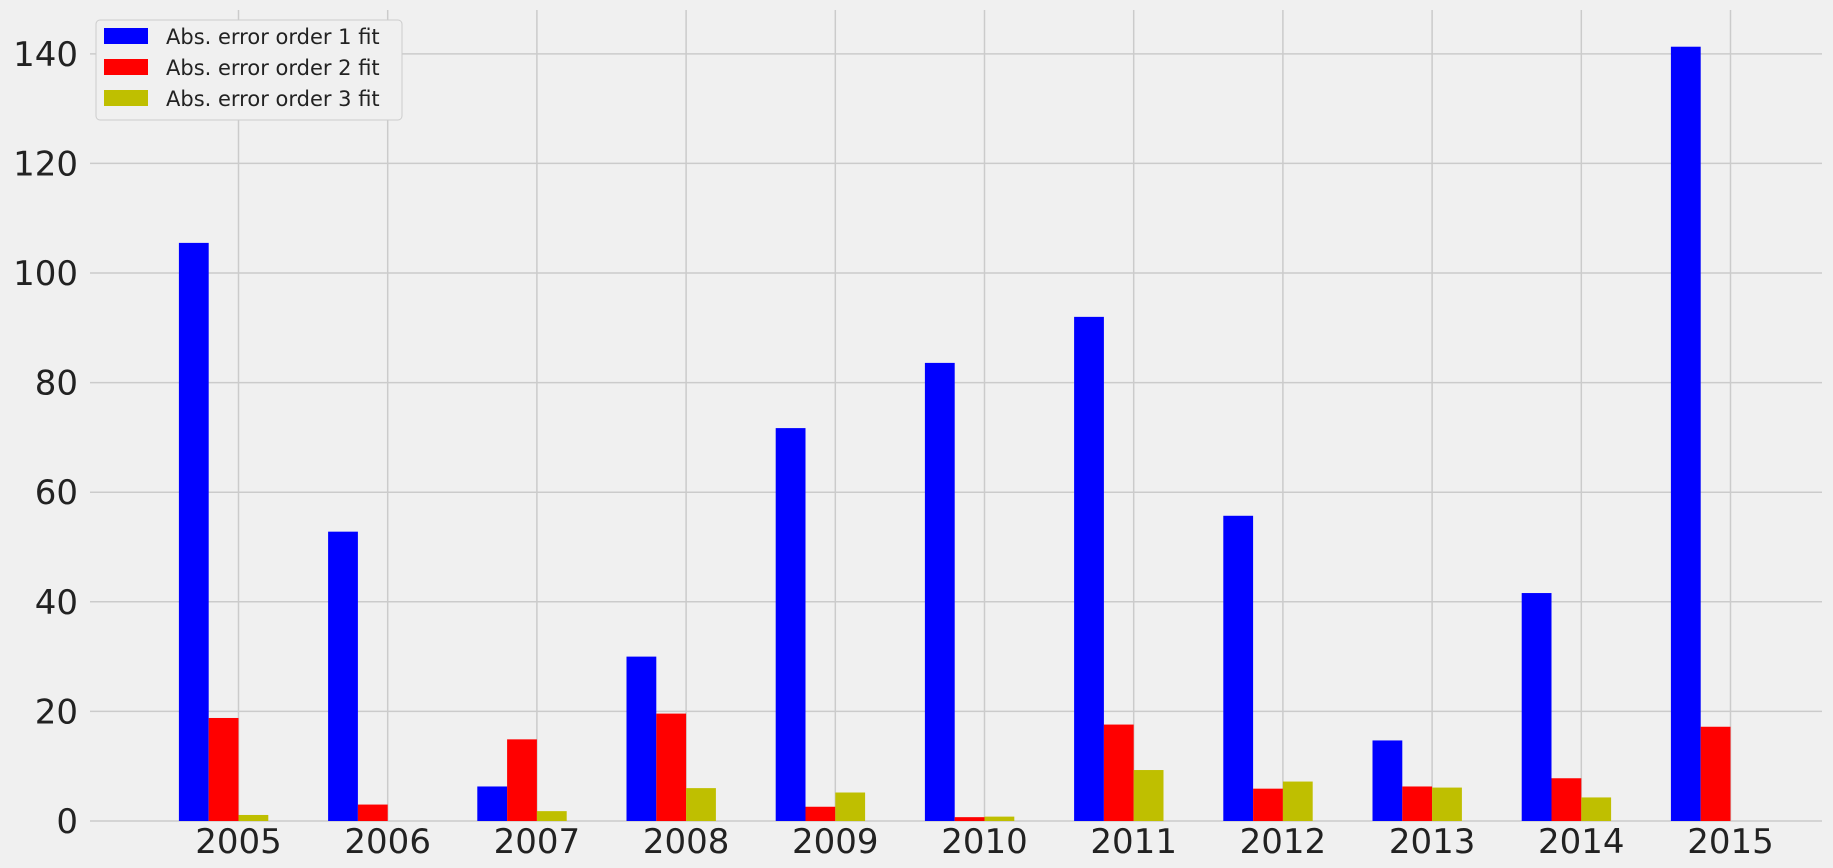  I want to click on x-tick-label: 2009, so click(835, 842).